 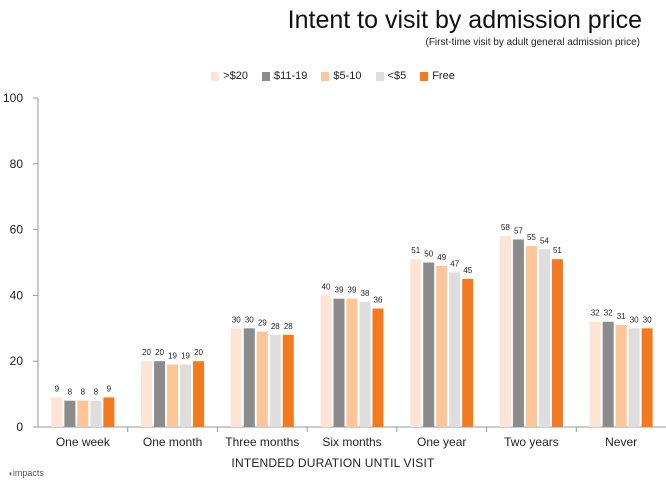 I want to click on y-tick-label: 80, so click(x=17, y=164).